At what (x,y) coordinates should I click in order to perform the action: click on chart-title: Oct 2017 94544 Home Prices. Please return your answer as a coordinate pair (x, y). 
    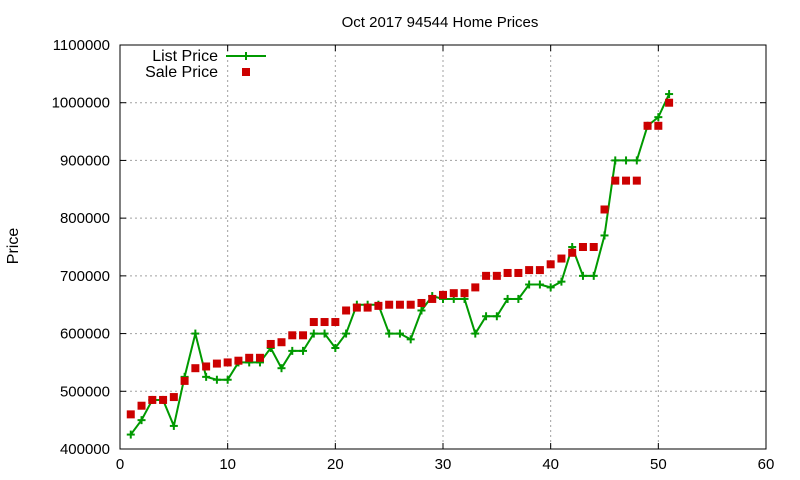
    Looking at the image, I should click on (440, 22).